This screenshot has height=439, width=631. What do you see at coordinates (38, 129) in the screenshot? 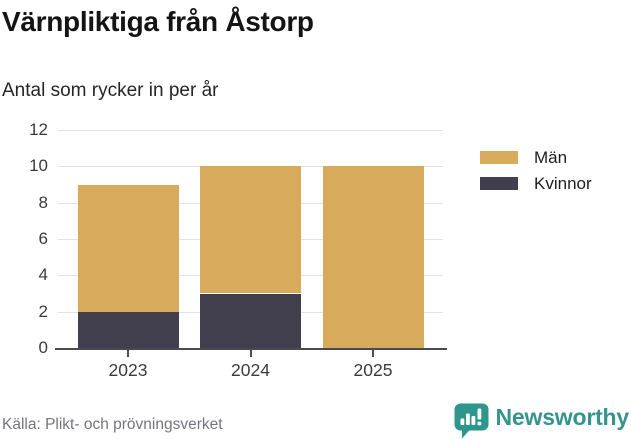
I see `y-tick-label-12: 12` at bounding box center [38, 129].